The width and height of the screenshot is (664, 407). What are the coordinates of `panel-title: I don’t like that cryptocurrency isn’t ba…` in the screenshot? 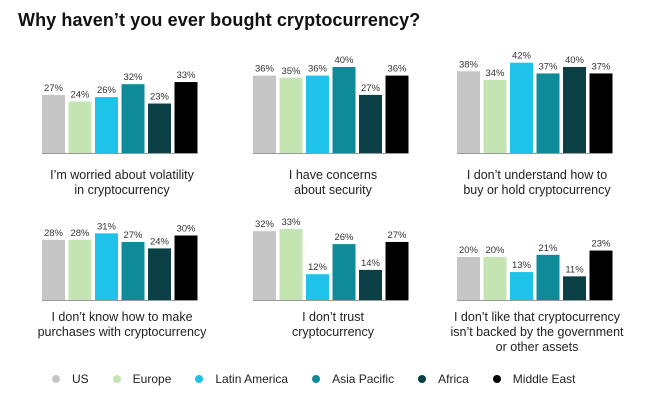 It's located at (537, 332).